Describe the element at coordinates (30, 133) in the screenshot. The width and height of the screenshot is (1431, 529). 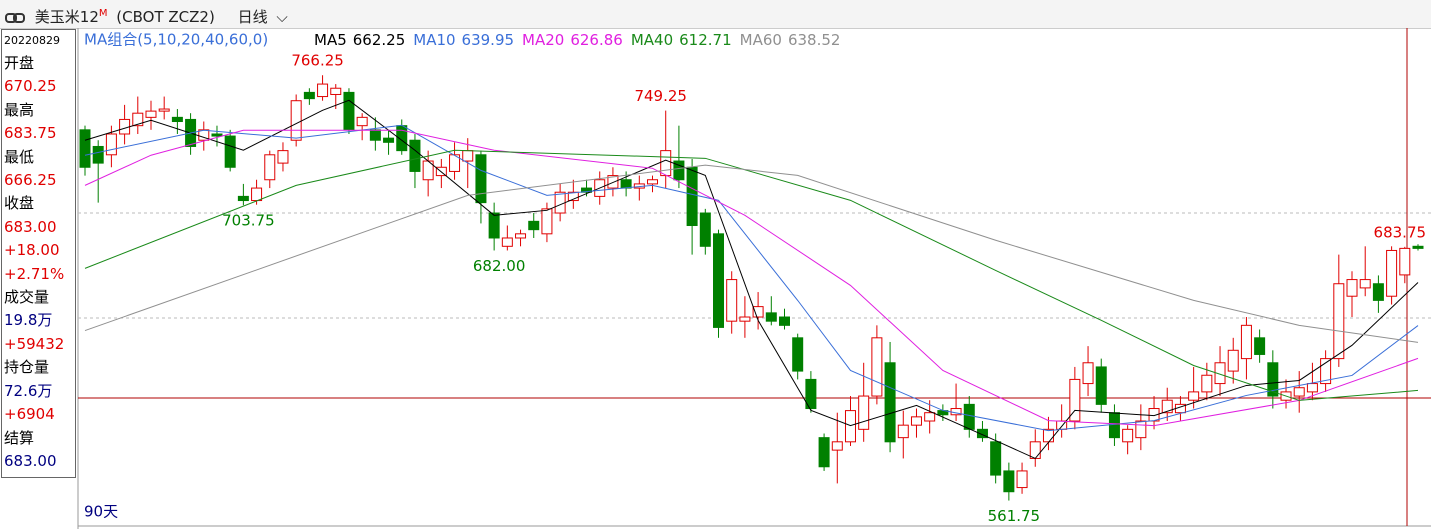
I see `info-value: 683.75` at that location.